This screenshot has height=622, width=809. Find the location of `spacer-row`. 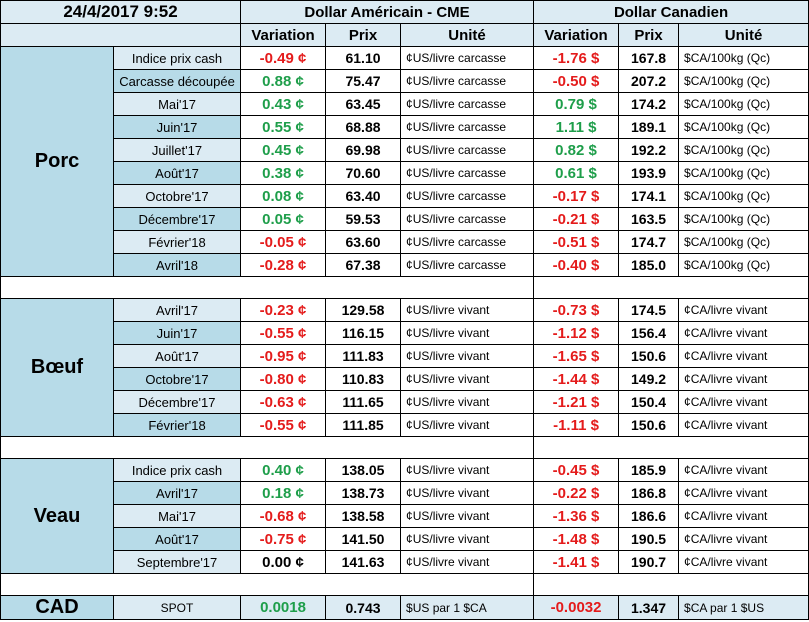

spacer-row is located at coordinates (404, 287).